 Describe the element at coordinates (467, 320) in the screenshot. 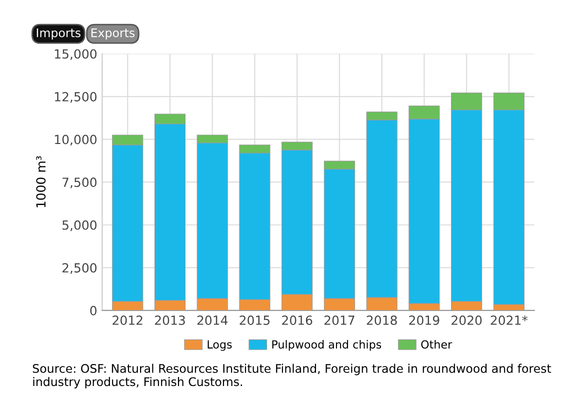

I see `x-tick-label: 2020` at that location.